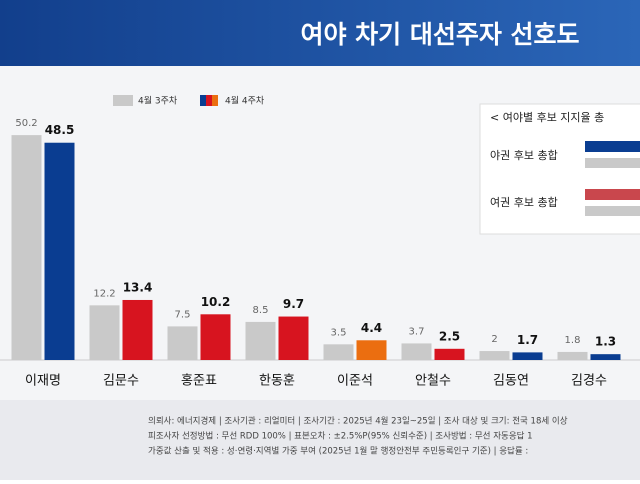 This screenshot has width=640, height=484. I want to click on value-label: 1.3, so click(605, 342).